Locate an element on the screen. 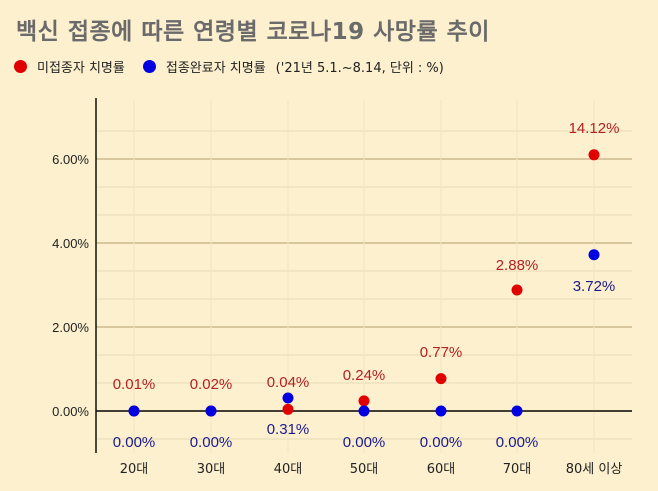 This screenshot has width=658, height=491. blue-dot-icon is located at coordinates (149, 66).